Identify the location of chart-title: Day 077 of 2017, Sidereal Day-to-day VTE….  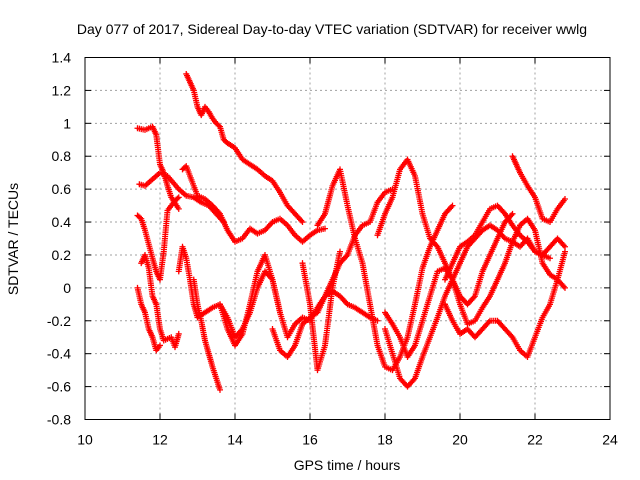
(332, 29).